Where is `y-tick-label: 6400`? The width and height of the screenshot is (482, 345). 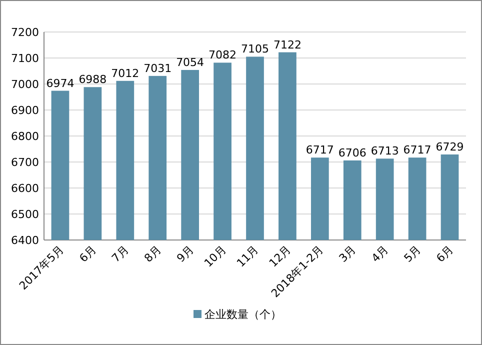
y-tick-label: 6400 is located at coordinates (25, 240).